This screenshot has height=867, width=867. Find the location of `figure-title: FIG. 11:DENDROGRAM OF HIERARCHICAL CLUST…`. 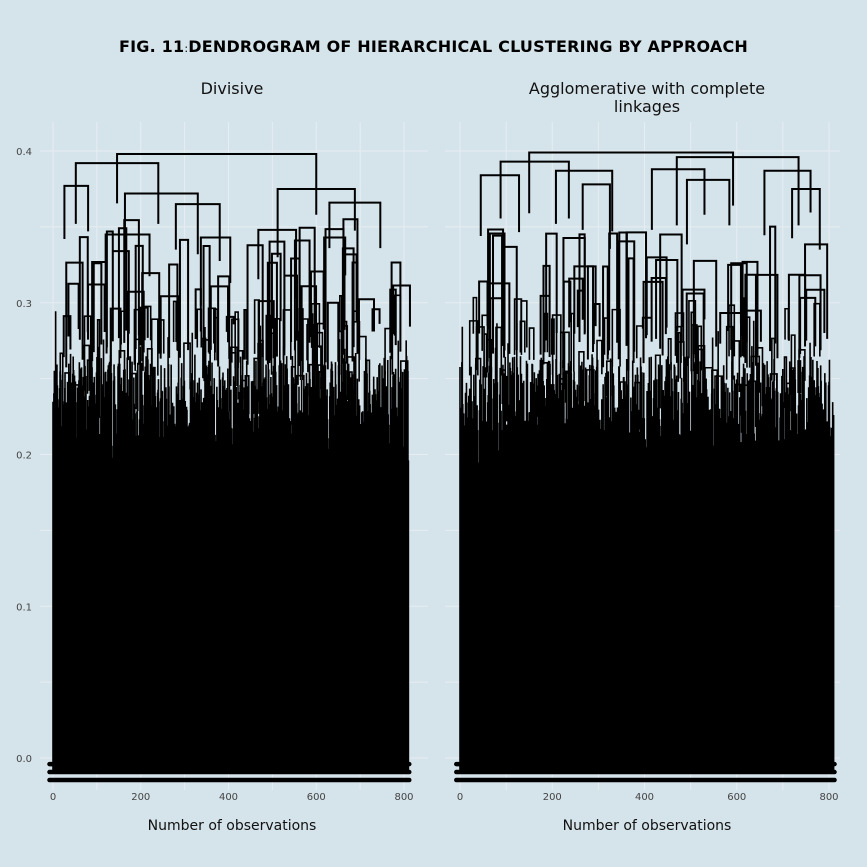

figure-title: FIG. 11:DENDROGRAM OF HIERARCHICAL CLUST… is located at coordinates (433, 46).